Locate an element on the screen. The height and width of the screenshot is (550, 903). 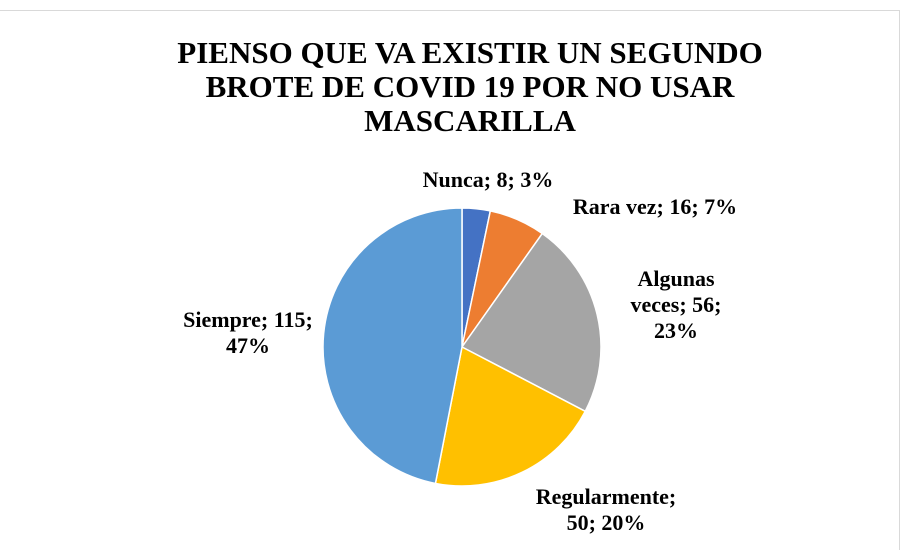
data-label: Nunca; 8; 3% is located at coordinates (488, 179).